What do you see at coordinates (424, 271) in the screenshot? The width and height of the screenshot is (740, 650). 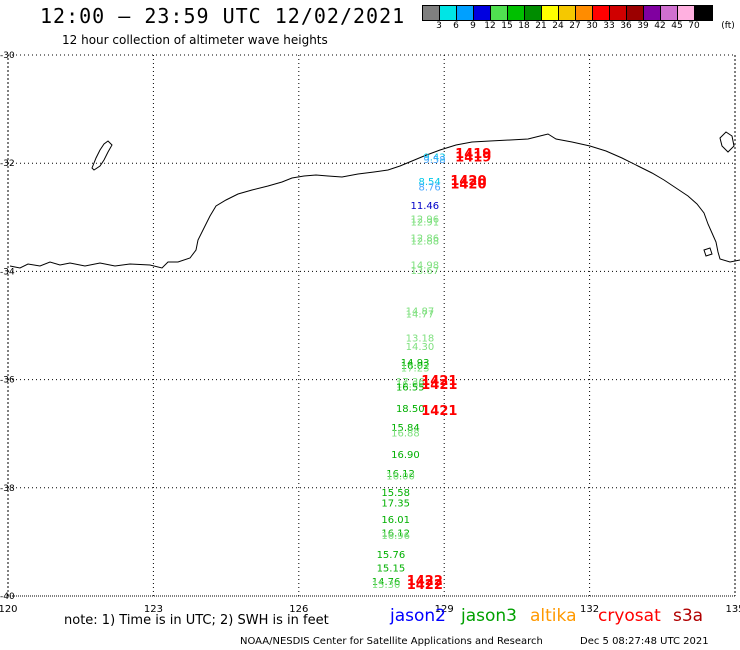 I see `wave-height-label: 13.67` at bounding box center [424, 271].